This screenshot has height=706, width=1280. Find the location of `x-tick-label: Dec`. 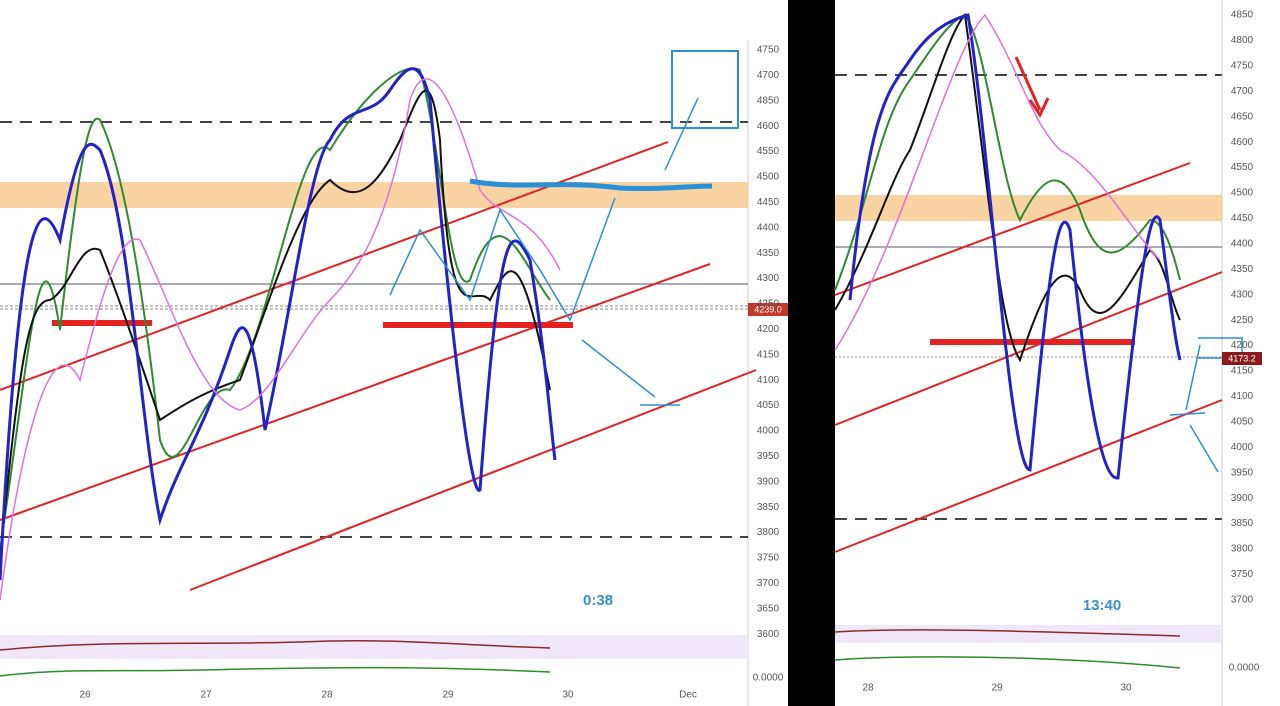

x-tick-label: Dec is located at coordinates (688, 695).